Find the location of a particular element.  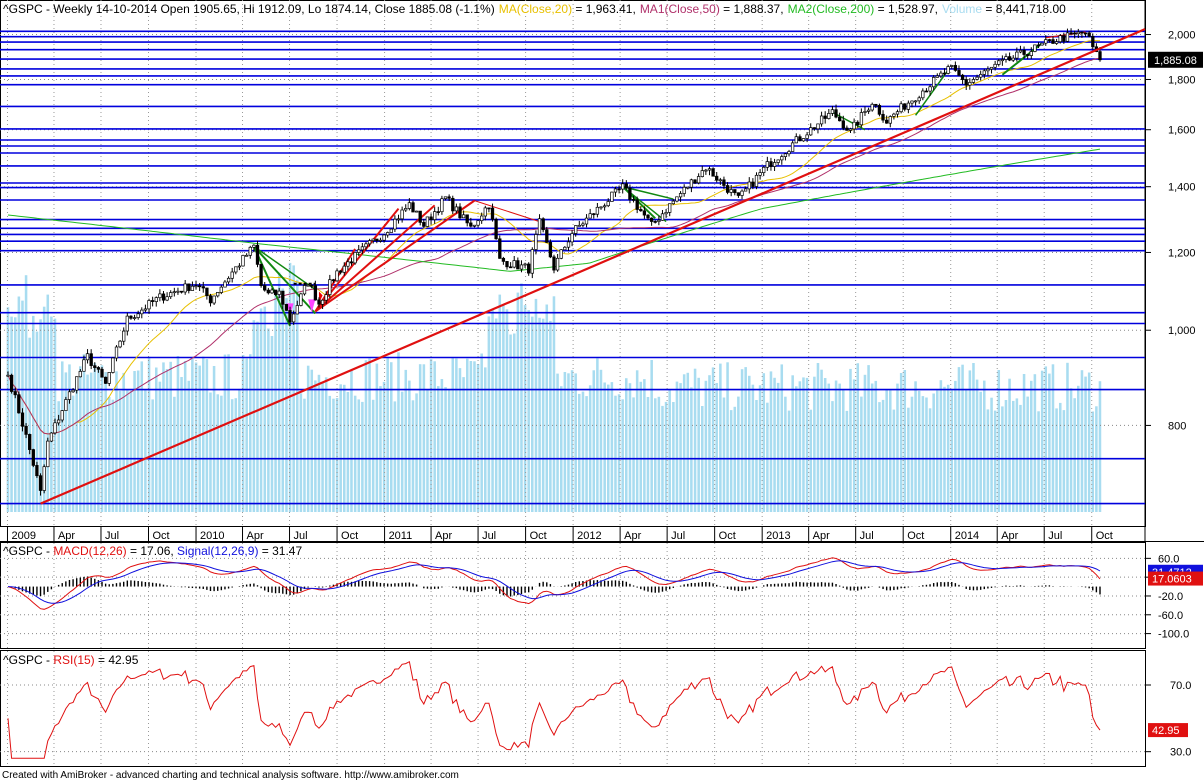

price-tick-label: 1,200 is located at coordinates (1182, 253).